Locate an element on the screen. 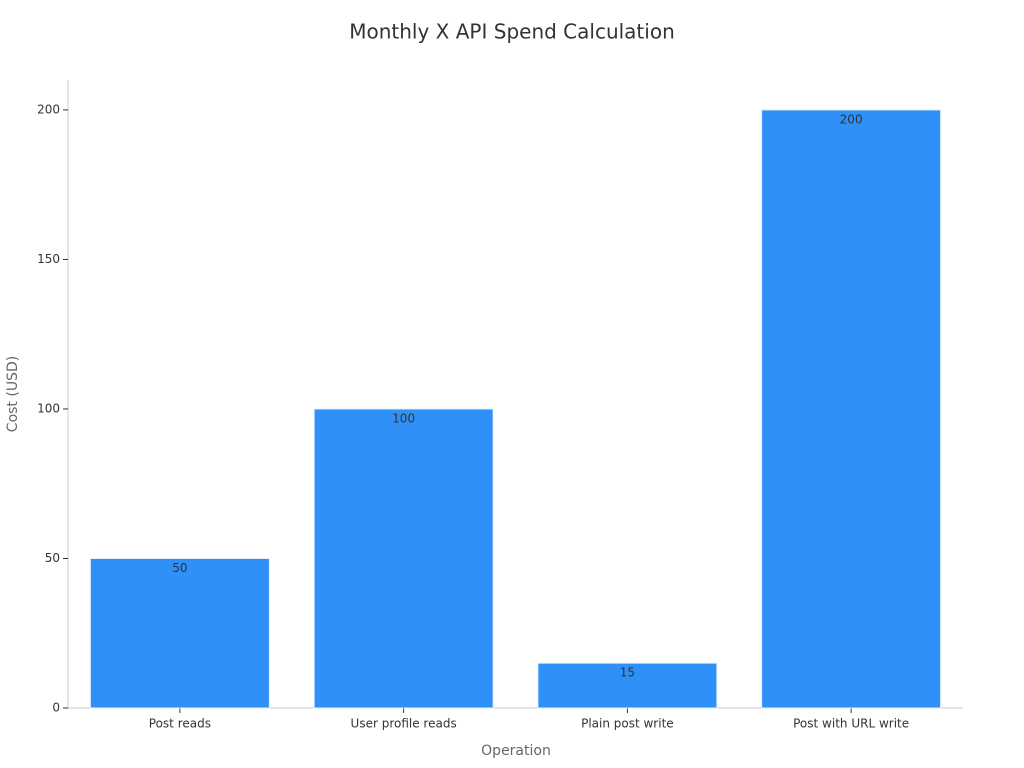  data-label: 100 is located at coordinates (403, 418).